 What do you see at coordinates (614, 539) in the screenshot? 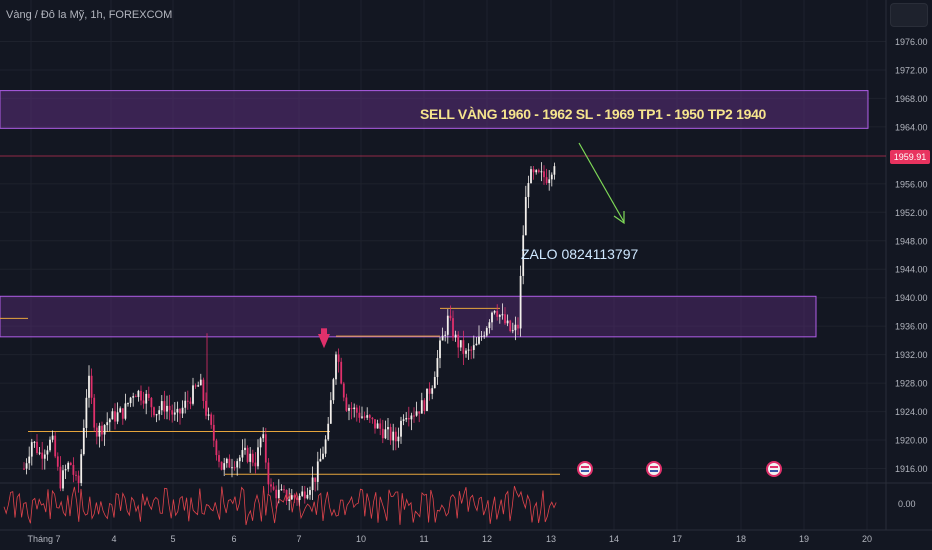
I see `time-axis-label: 14` at bounding box center [614, 539].